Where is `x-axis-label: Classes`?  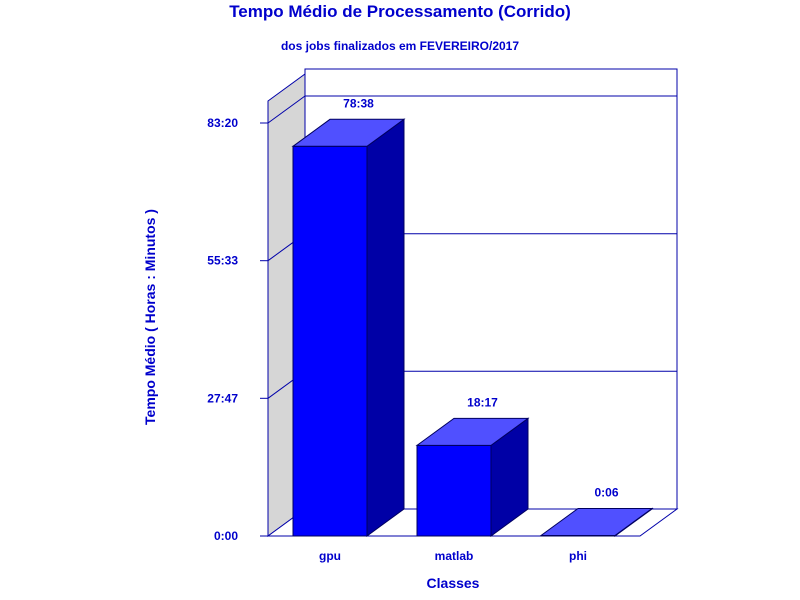
x-axis-label: Classes is located at coordinates (453, 583).